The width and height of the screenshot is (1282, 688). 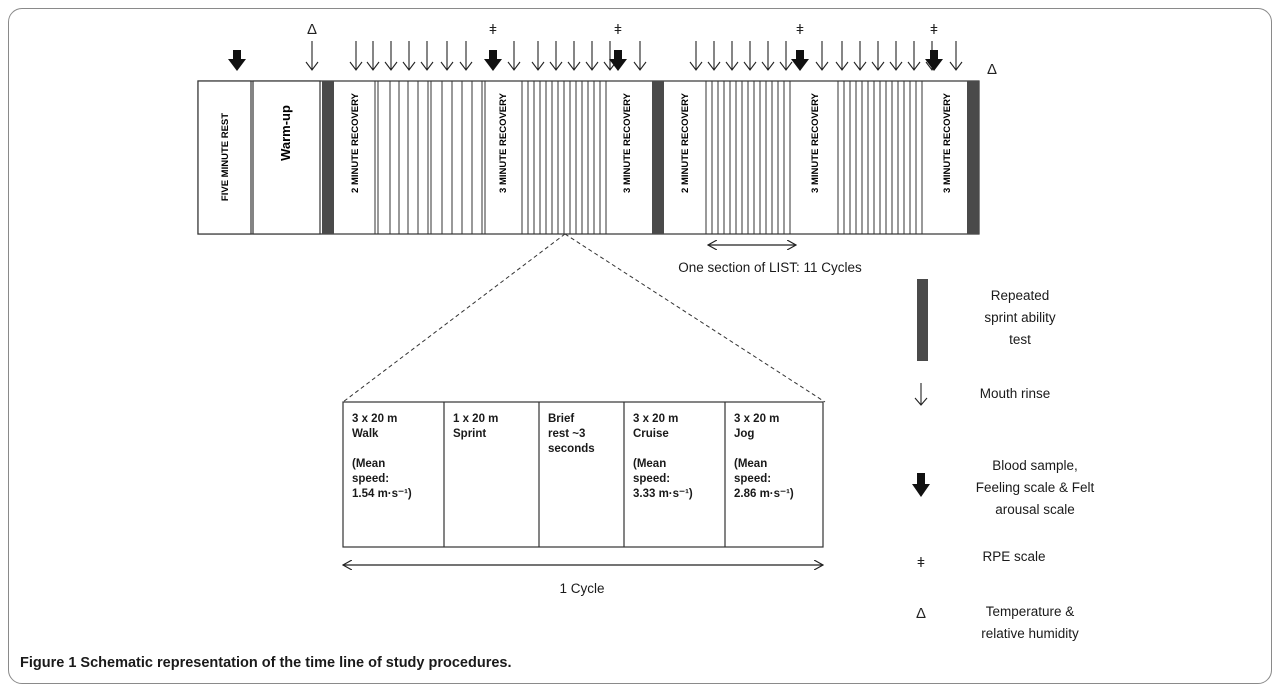 I want to click on block-3min-recovery-2-label: 3 MINUTE RECOVERY, so click(x=627, y=142).